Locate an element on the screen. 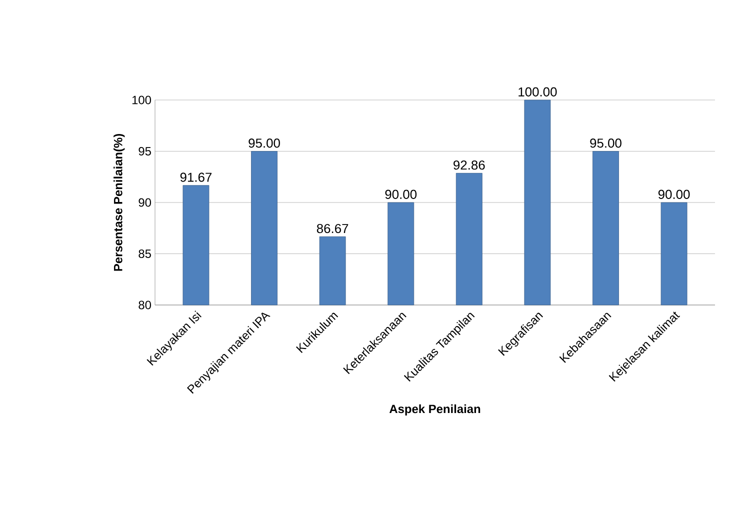 This screenshot has height=507, width=745. y-tick-label: 100 is located at coordinates (142, 100).